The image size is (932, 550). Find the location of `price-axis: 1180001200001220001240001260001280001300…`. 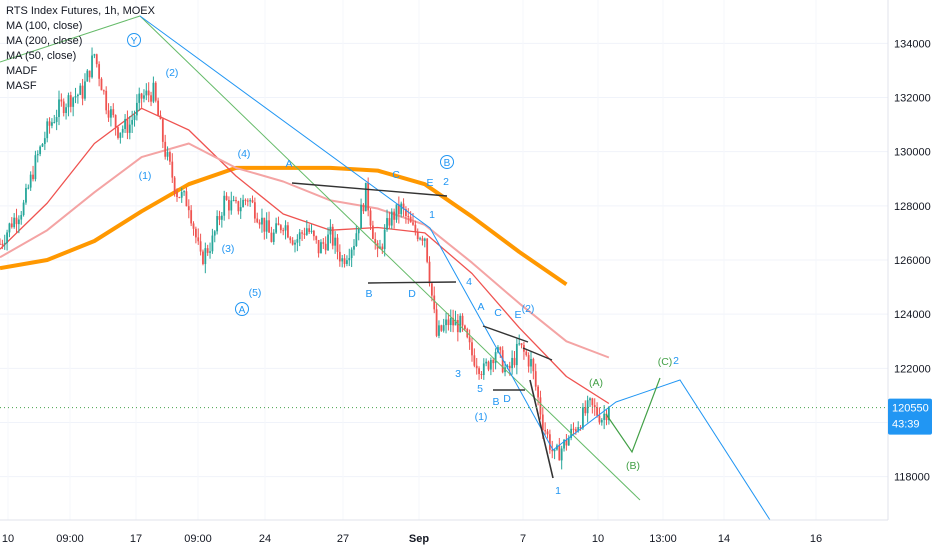

price-axis: 1180001200001220001240001260001280001300… is located at coordinates (909, 275).